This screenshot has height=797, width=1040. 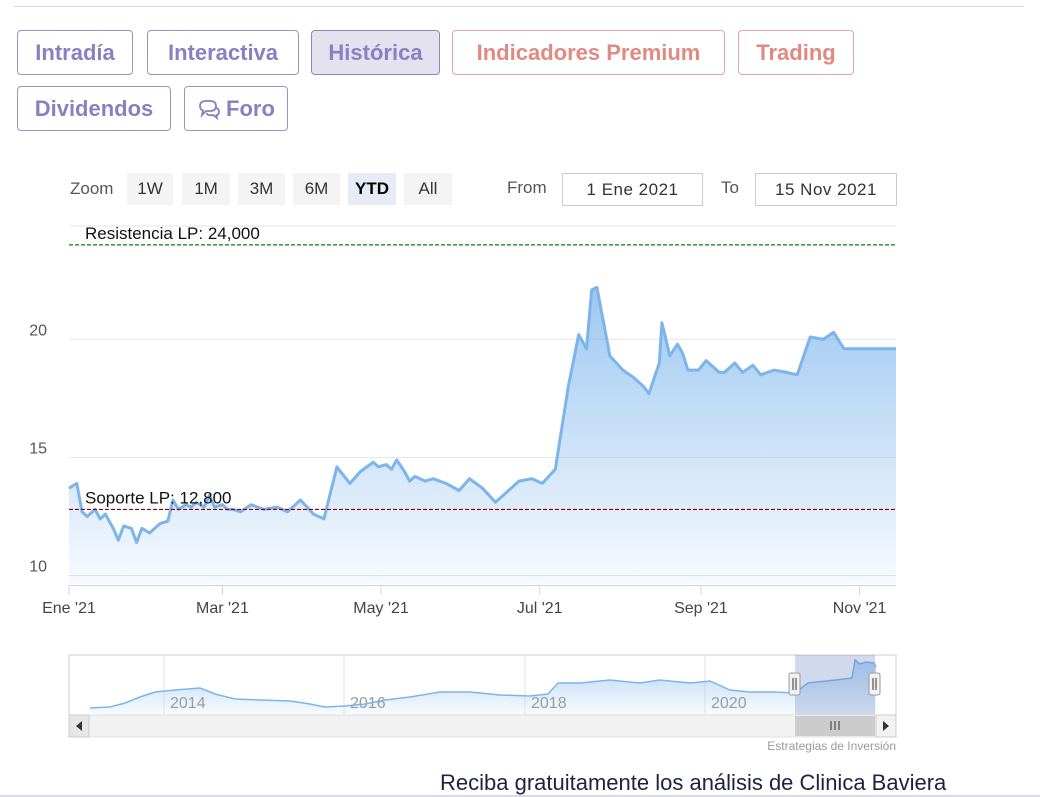 I want to click on tab-label: Histórica, so click(x=375, y=52).